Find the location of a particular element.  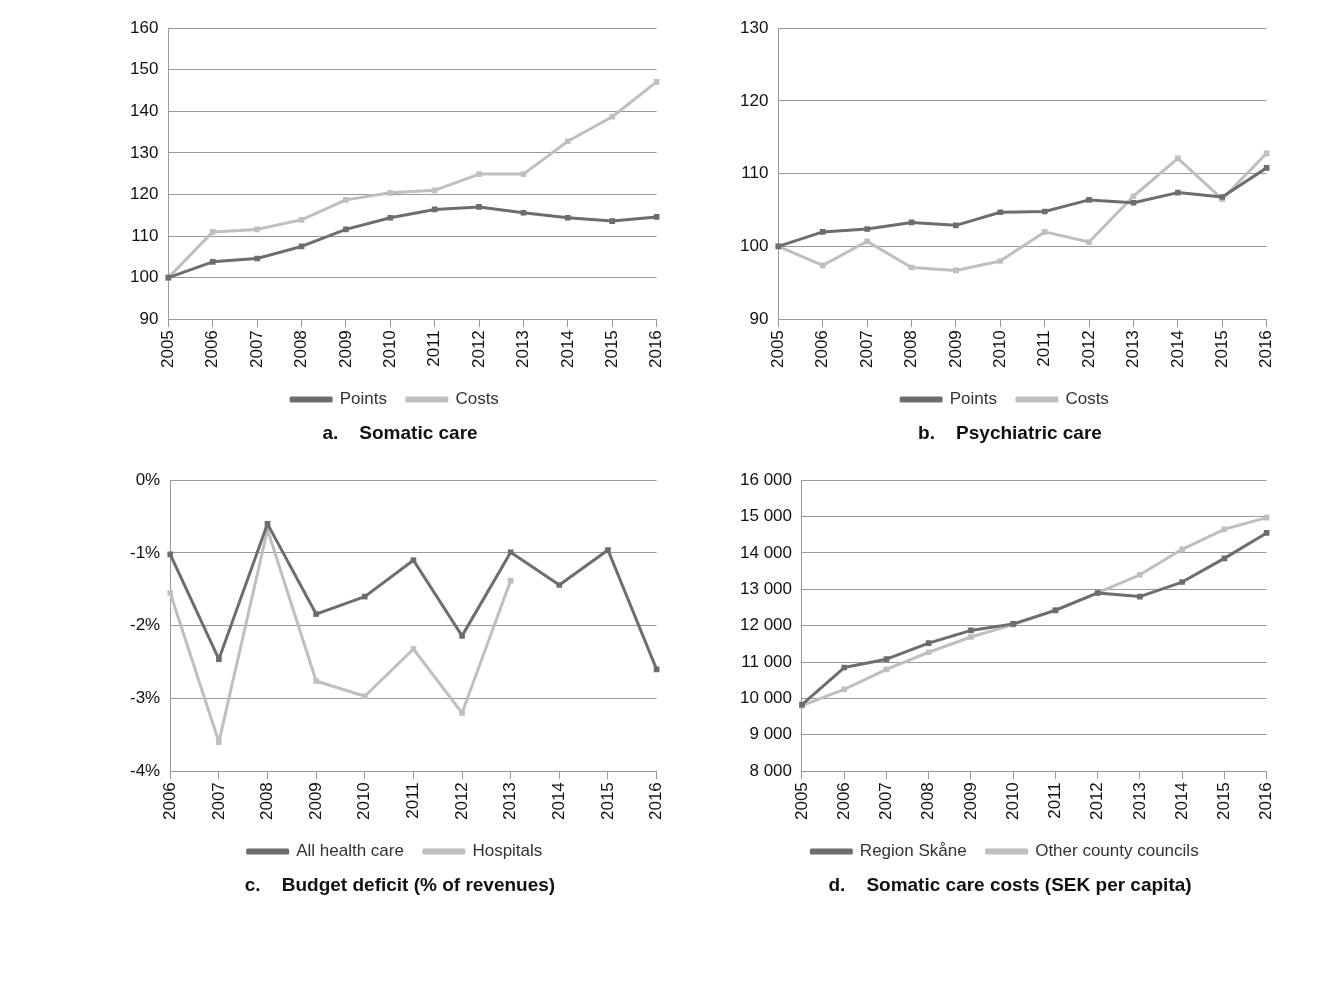

y-tick-label: 13 000 is located at coordinates (766, 589).